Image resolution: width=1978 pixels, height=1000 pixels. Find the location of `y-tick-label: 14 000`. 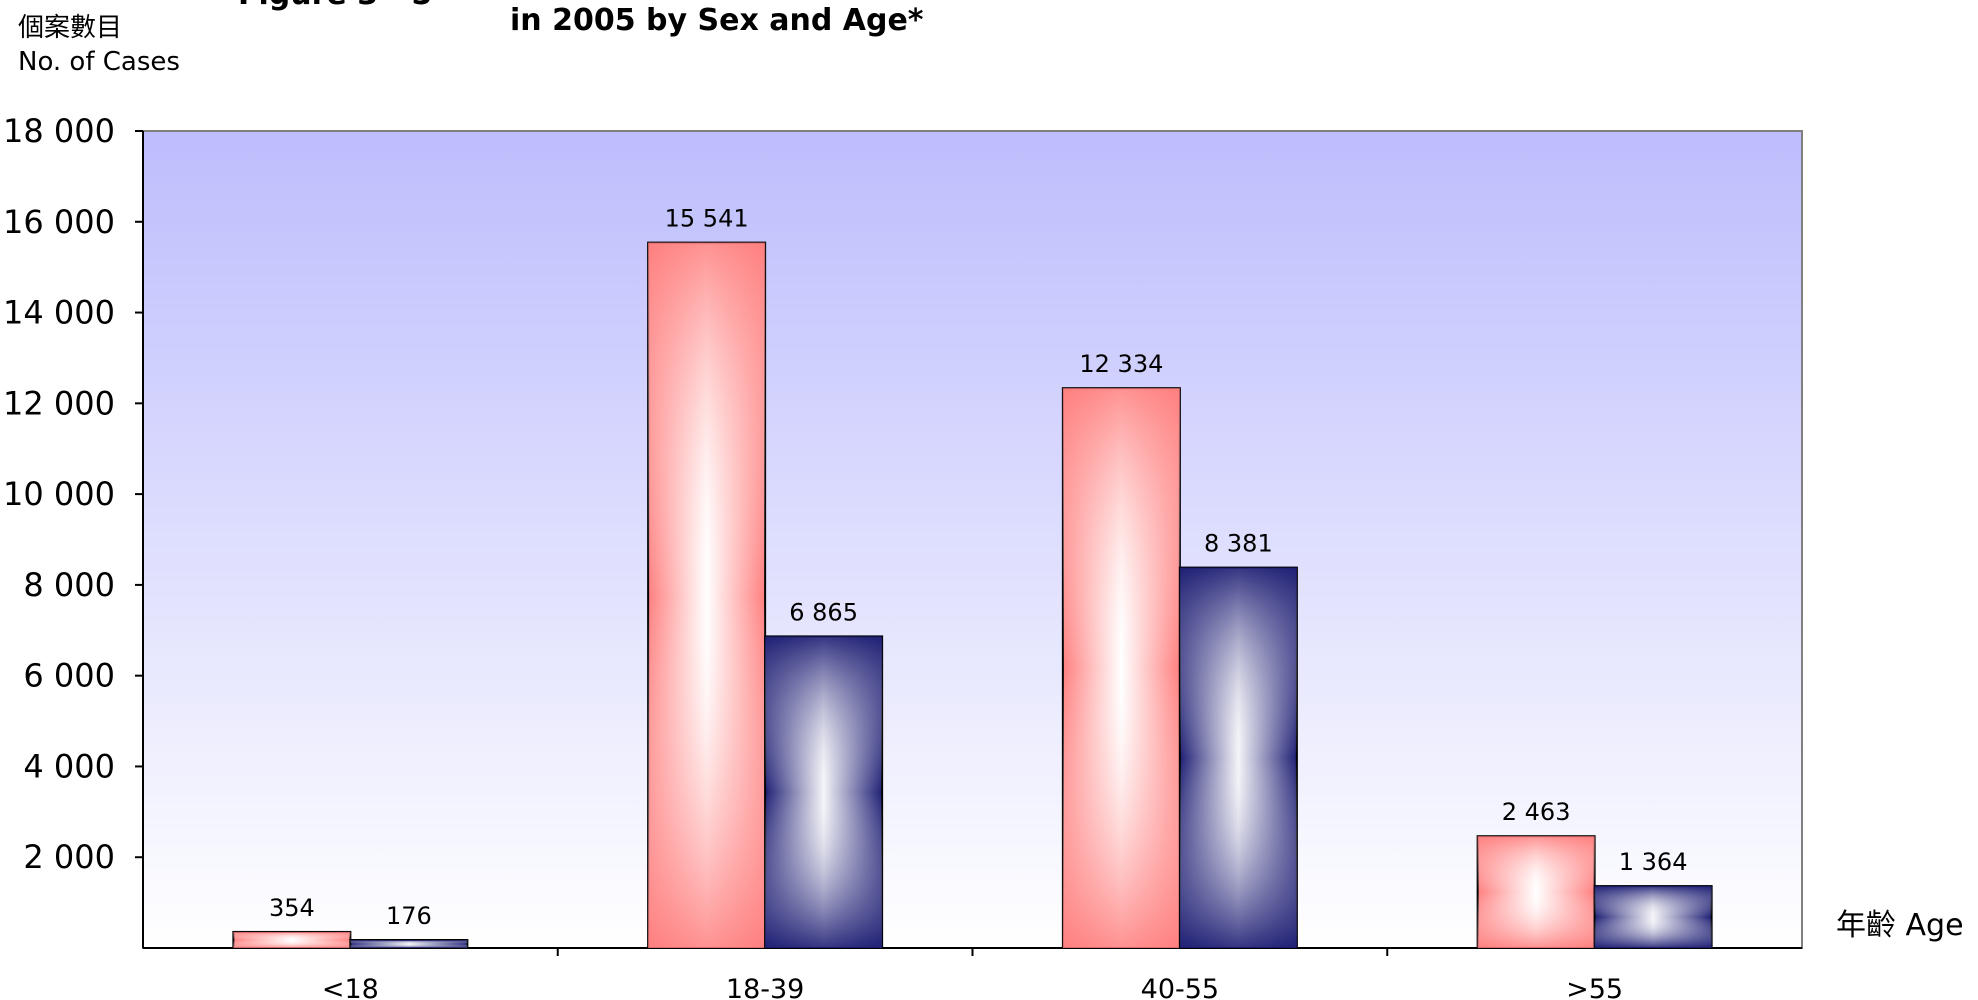

y-tick-label: 14 000 is located at coordinates (59, 313).